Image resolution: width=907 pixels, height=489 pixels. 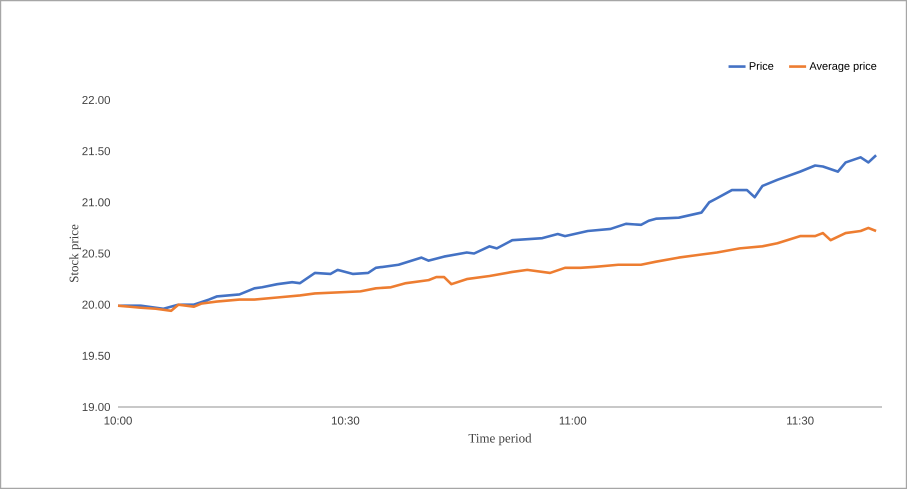 I want to click on y-axis-title: Stock price, so click(x=75, y=253).